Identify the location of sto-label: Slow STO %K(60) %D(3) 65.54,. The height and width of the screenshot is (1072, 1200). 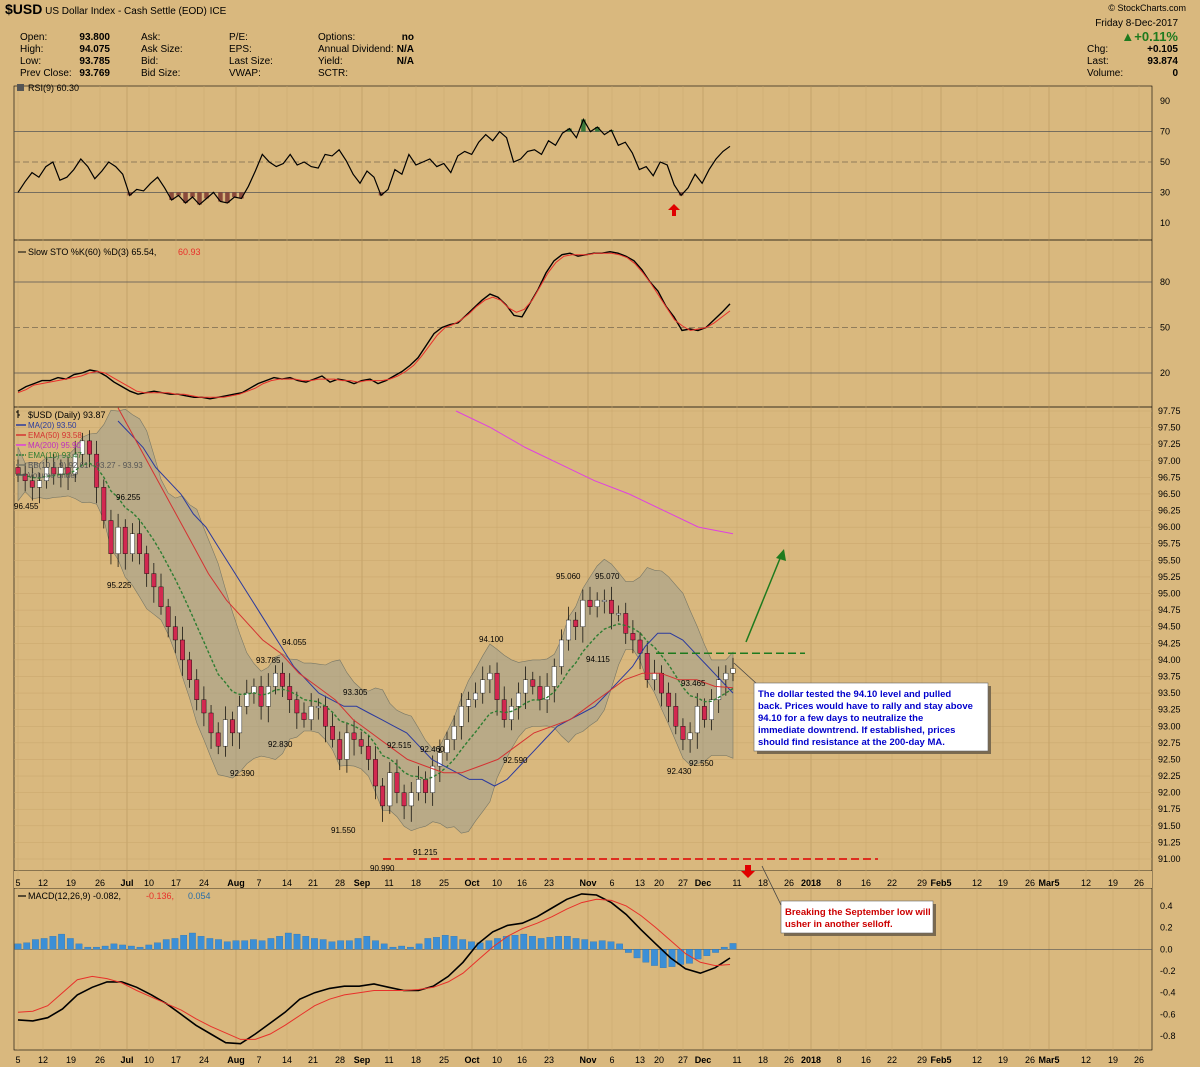
(92, 252).